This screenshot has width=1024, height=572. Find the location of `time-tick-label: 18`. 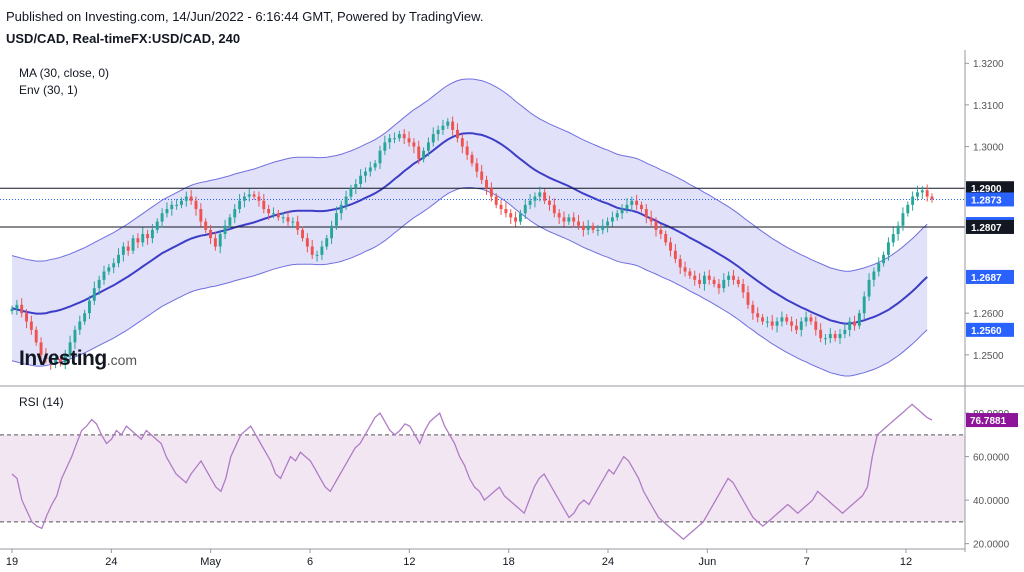

time-tick-label: 18 is located at coordinates (509, 562).